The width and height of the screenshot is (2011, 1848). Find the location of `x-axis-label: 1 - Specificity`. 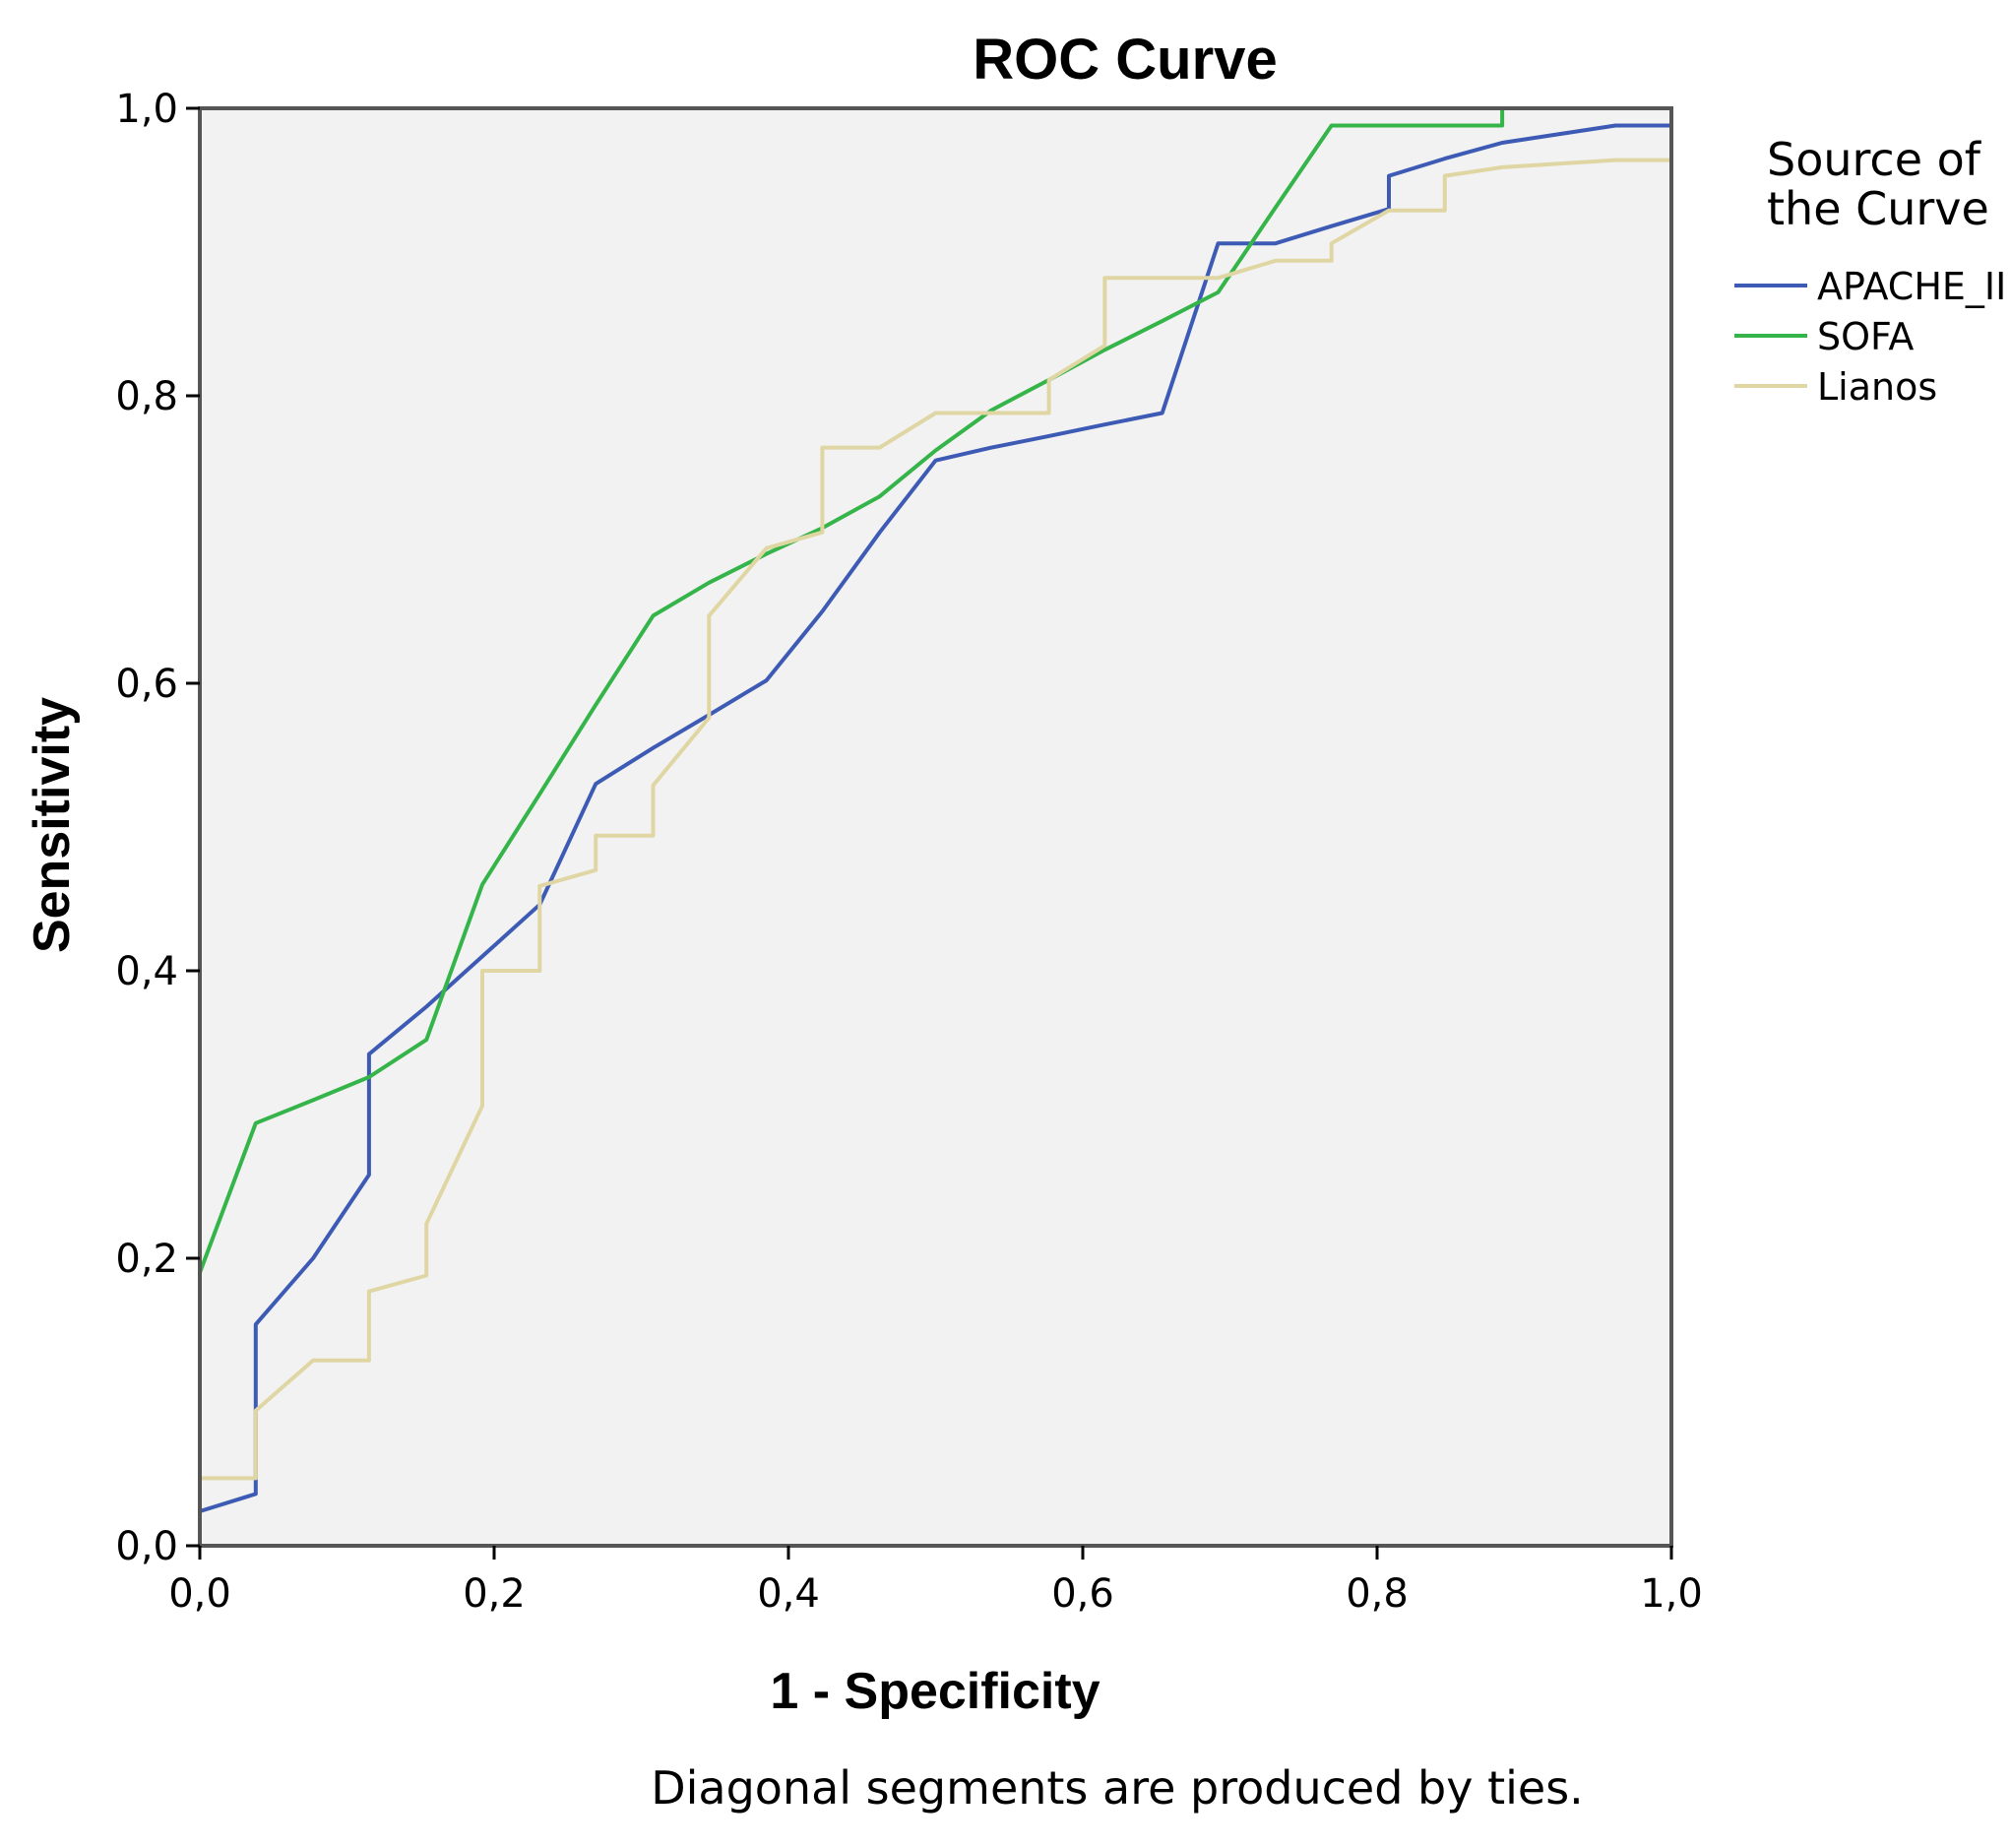

x-axis-label: 1 - Specificity is located at coordinates (935, 1691).